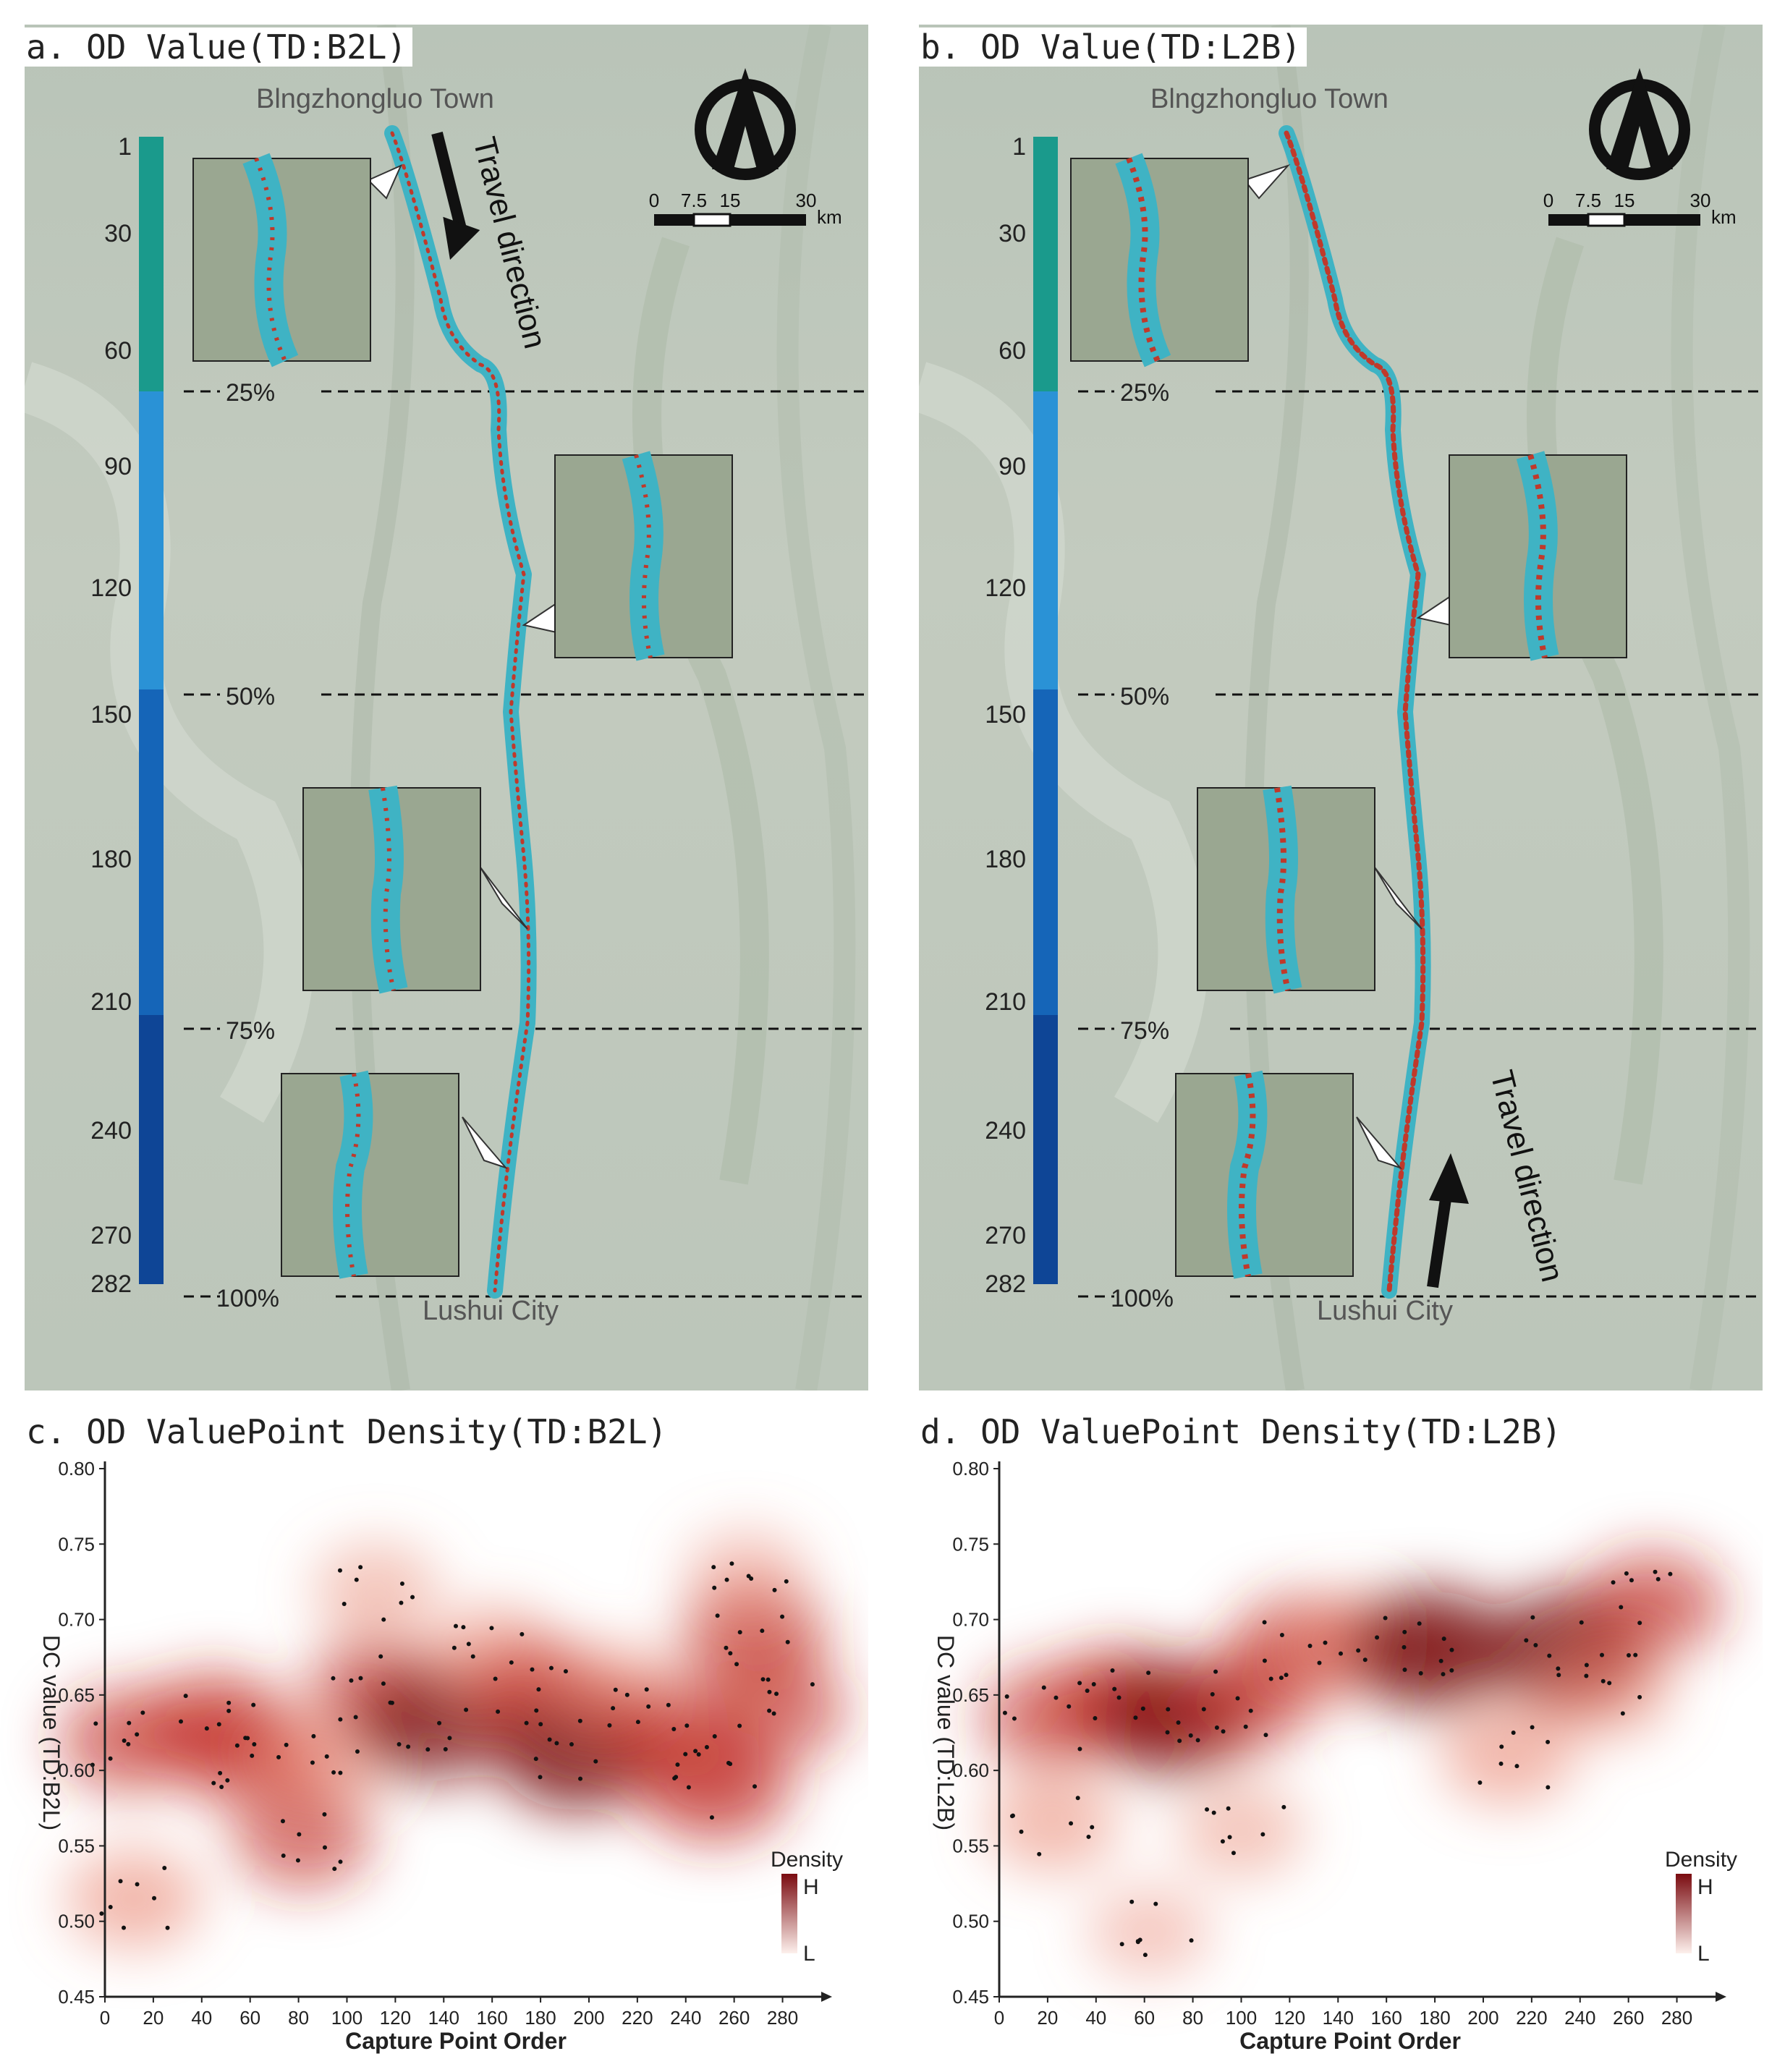  I want to click on y-tick-label: 0.80, so click(76, 1468).